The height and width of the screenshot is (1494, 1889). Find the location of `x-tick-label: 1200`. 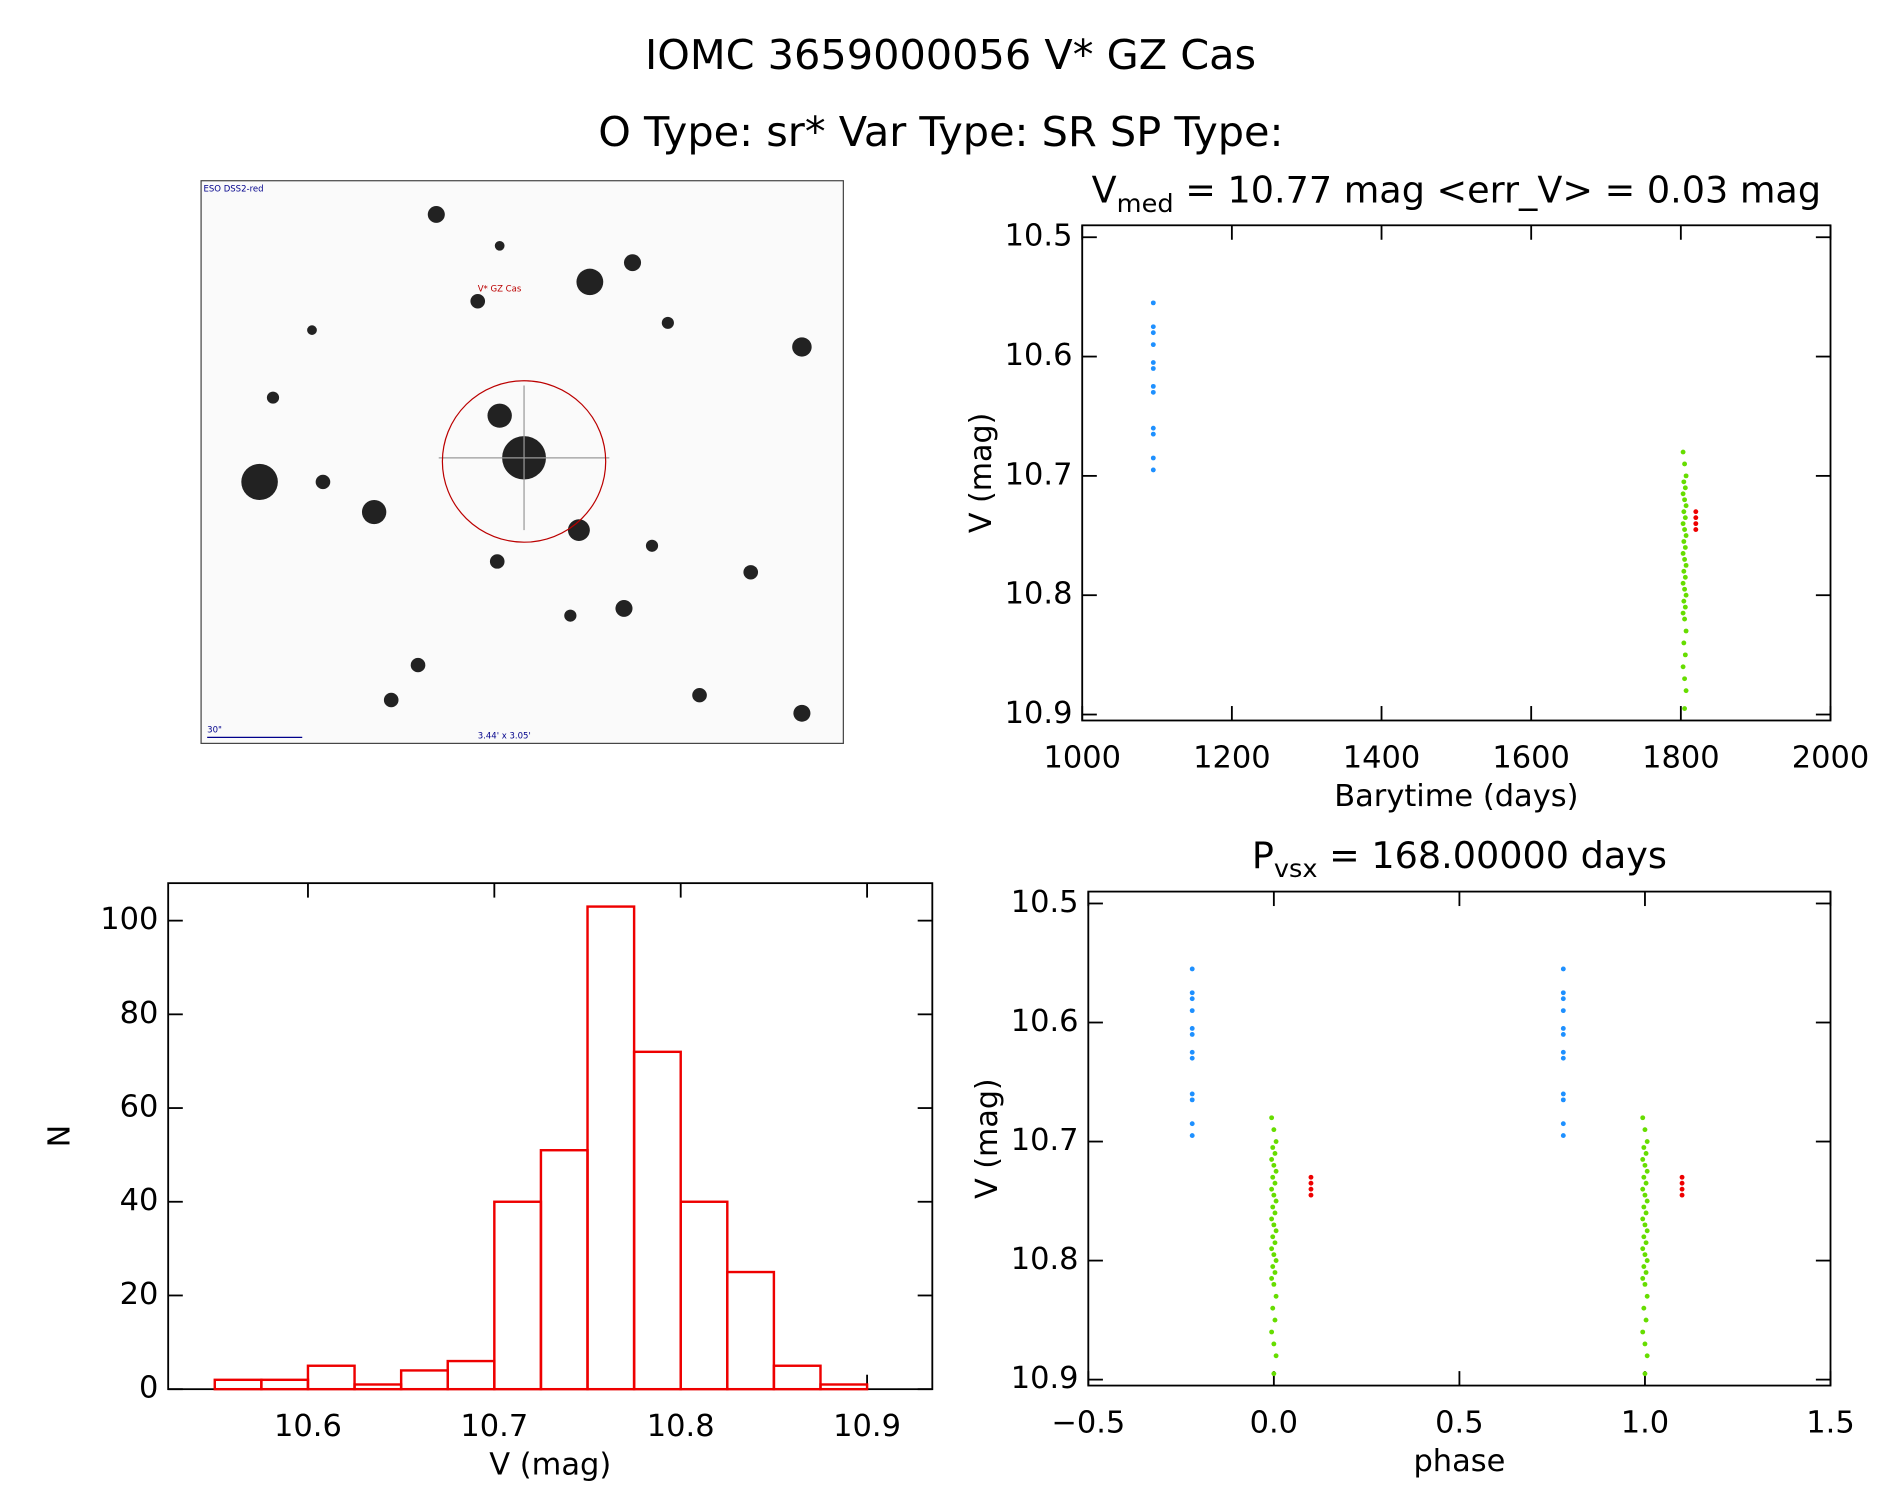

x-tick-label: 1200 is located at coordinates (1232, 758).